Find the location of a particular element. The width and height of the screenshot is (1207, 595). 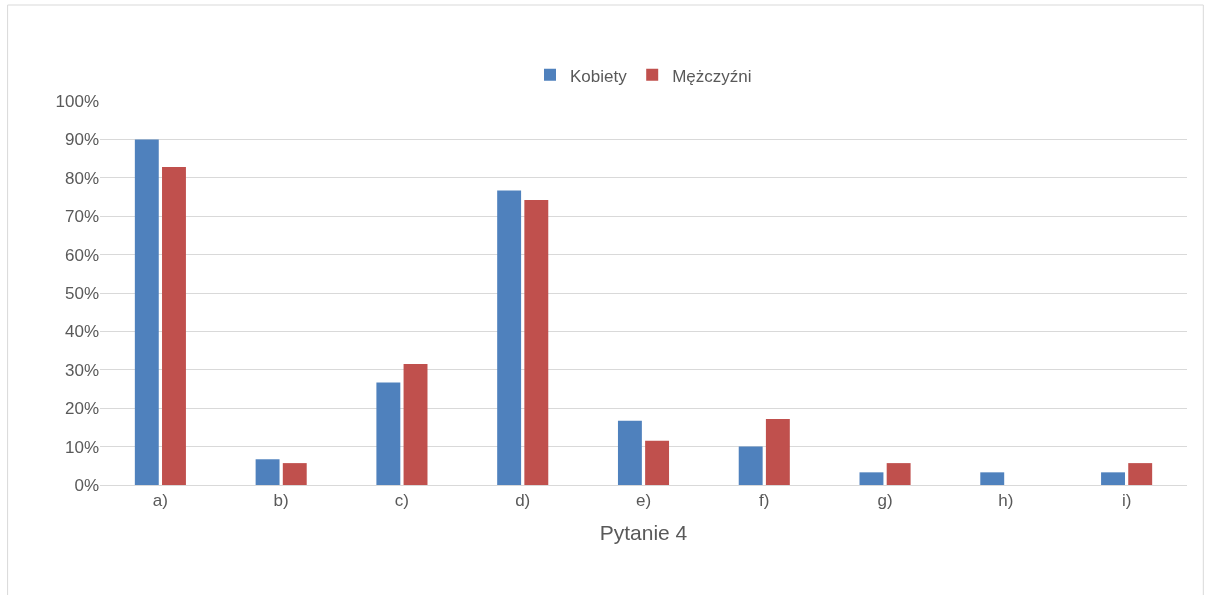

y-tick-label: 10% is located at coordinates (81, 447).